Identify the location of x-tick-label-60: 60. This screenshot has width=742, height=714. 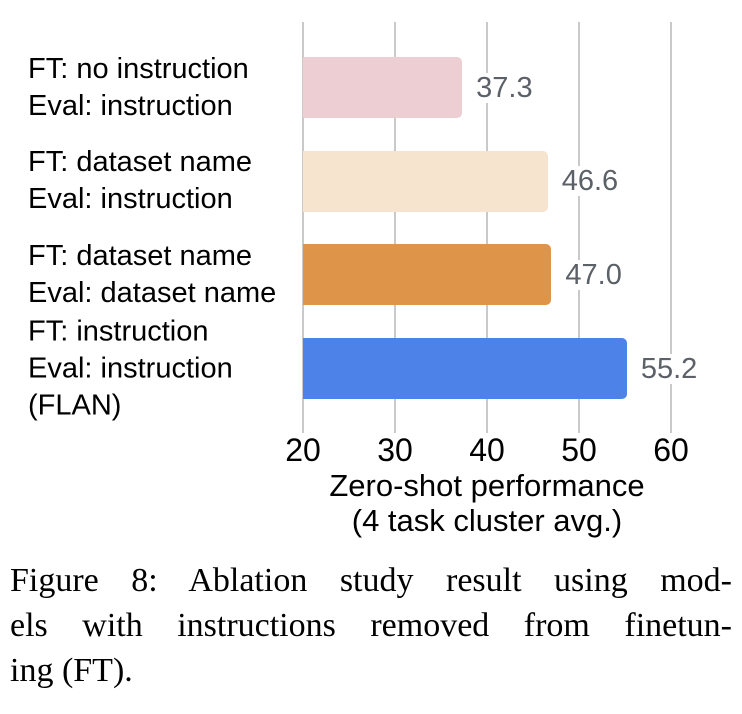
(671, 450).